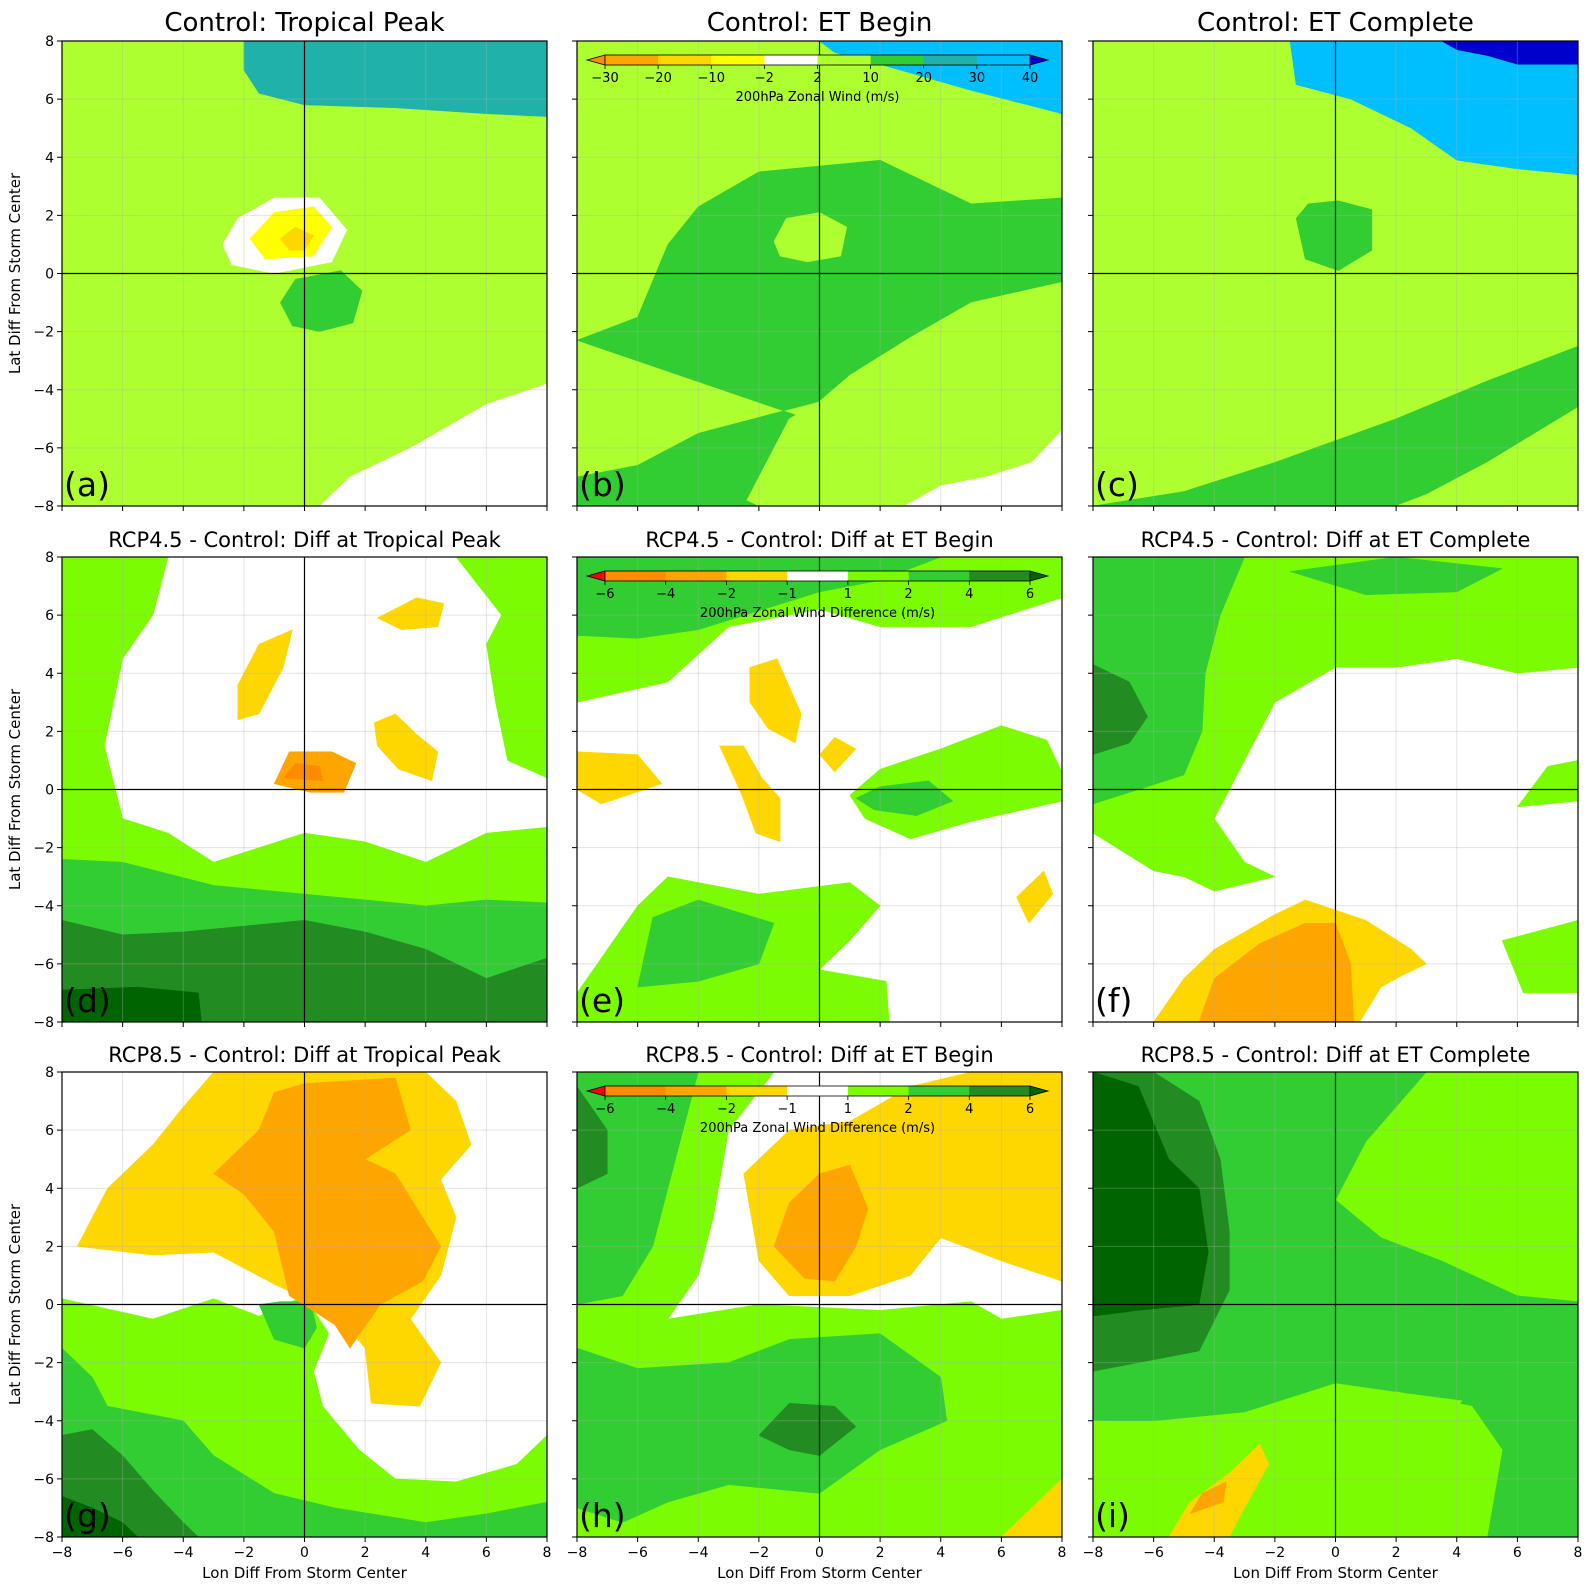 This screenshot has width=1589, height=1589. I want to click on panel-letter: (f), so click(1113, 1000).